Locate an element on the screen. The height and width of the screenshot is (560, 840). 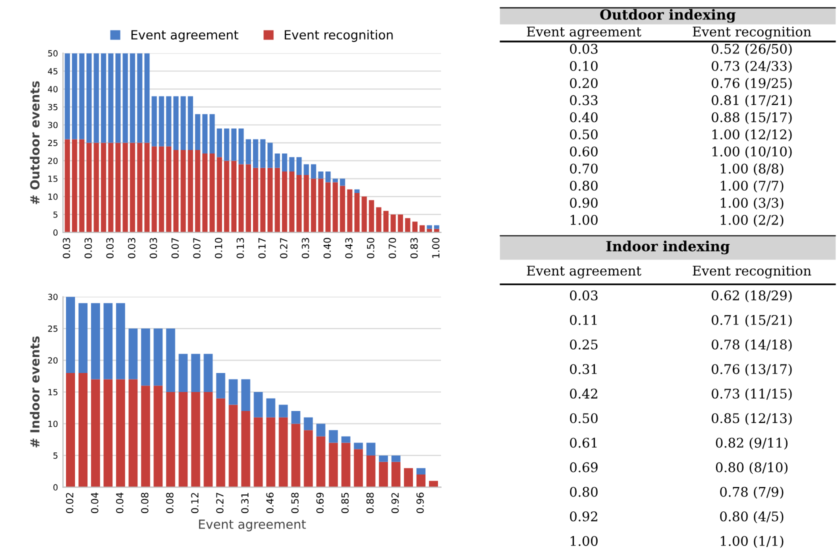
text: 0.73 (24/33) is located at coordinates (752, 66).